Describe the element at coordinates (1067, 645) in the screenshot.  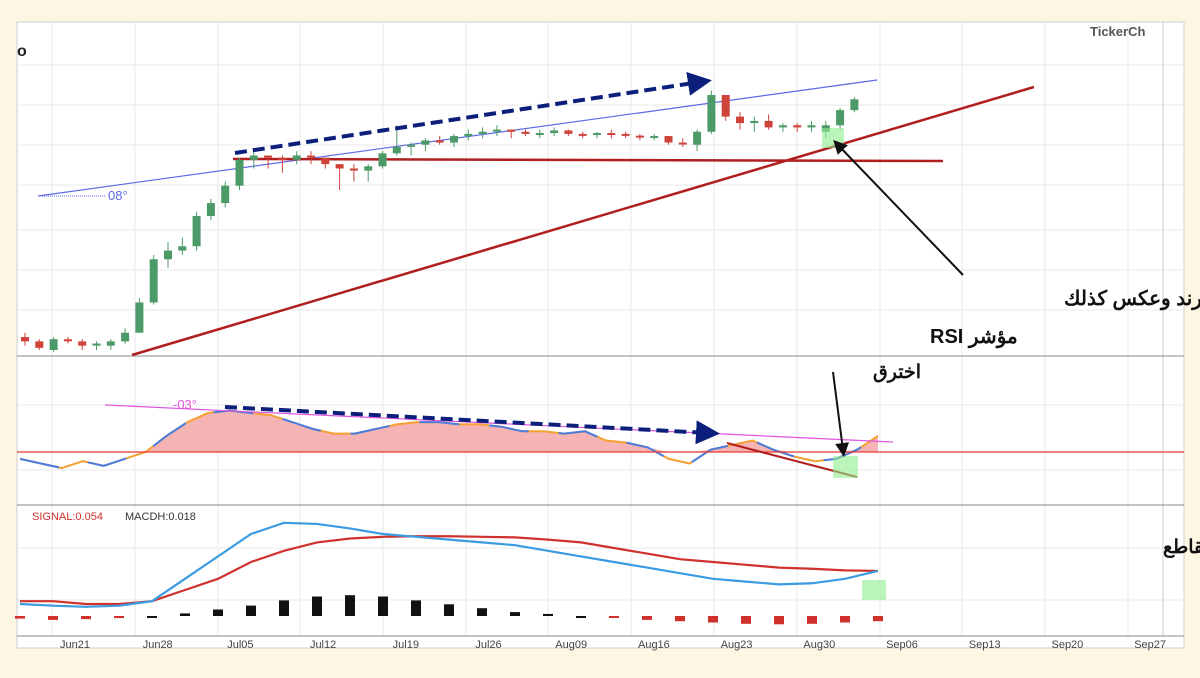
I see `x-tick-label: Sep20` at that location.